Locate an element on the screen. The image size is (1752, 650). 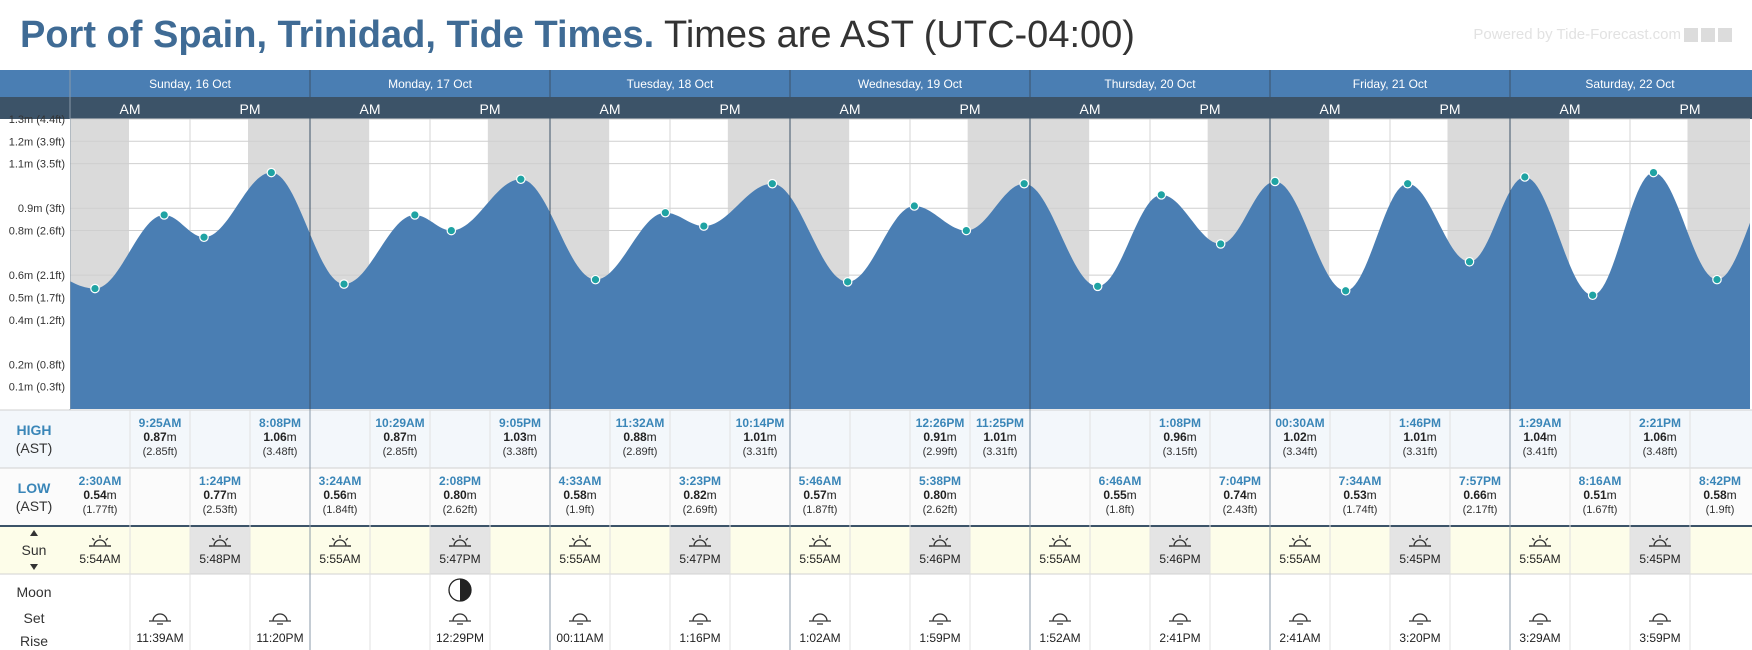
sunrise-time: 5:54AM is located at coordinates (99, 559).